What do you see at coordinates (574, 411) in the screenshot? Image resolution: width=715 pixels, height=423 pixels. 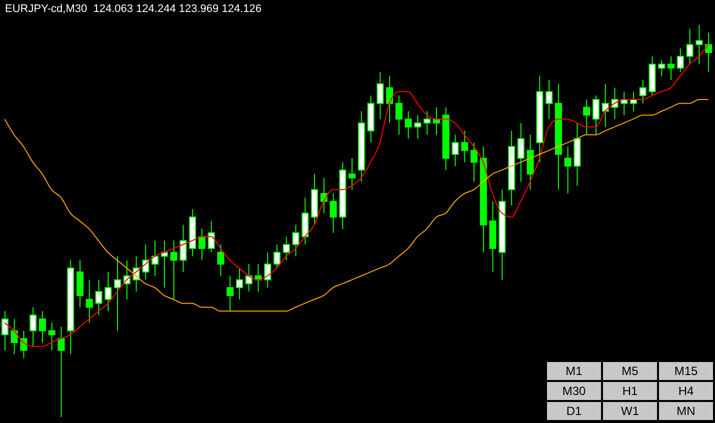 I see `timeframe-button: D1` at bounding box center [574, 411].